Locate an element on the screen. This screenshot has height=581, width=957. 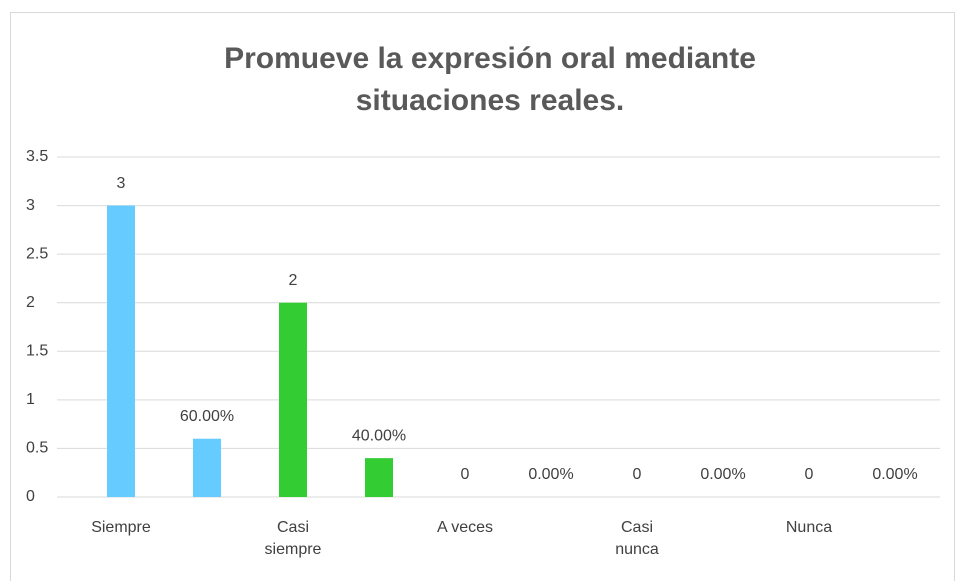
y-tick-label: 0 is located at coordinates (30, 496).